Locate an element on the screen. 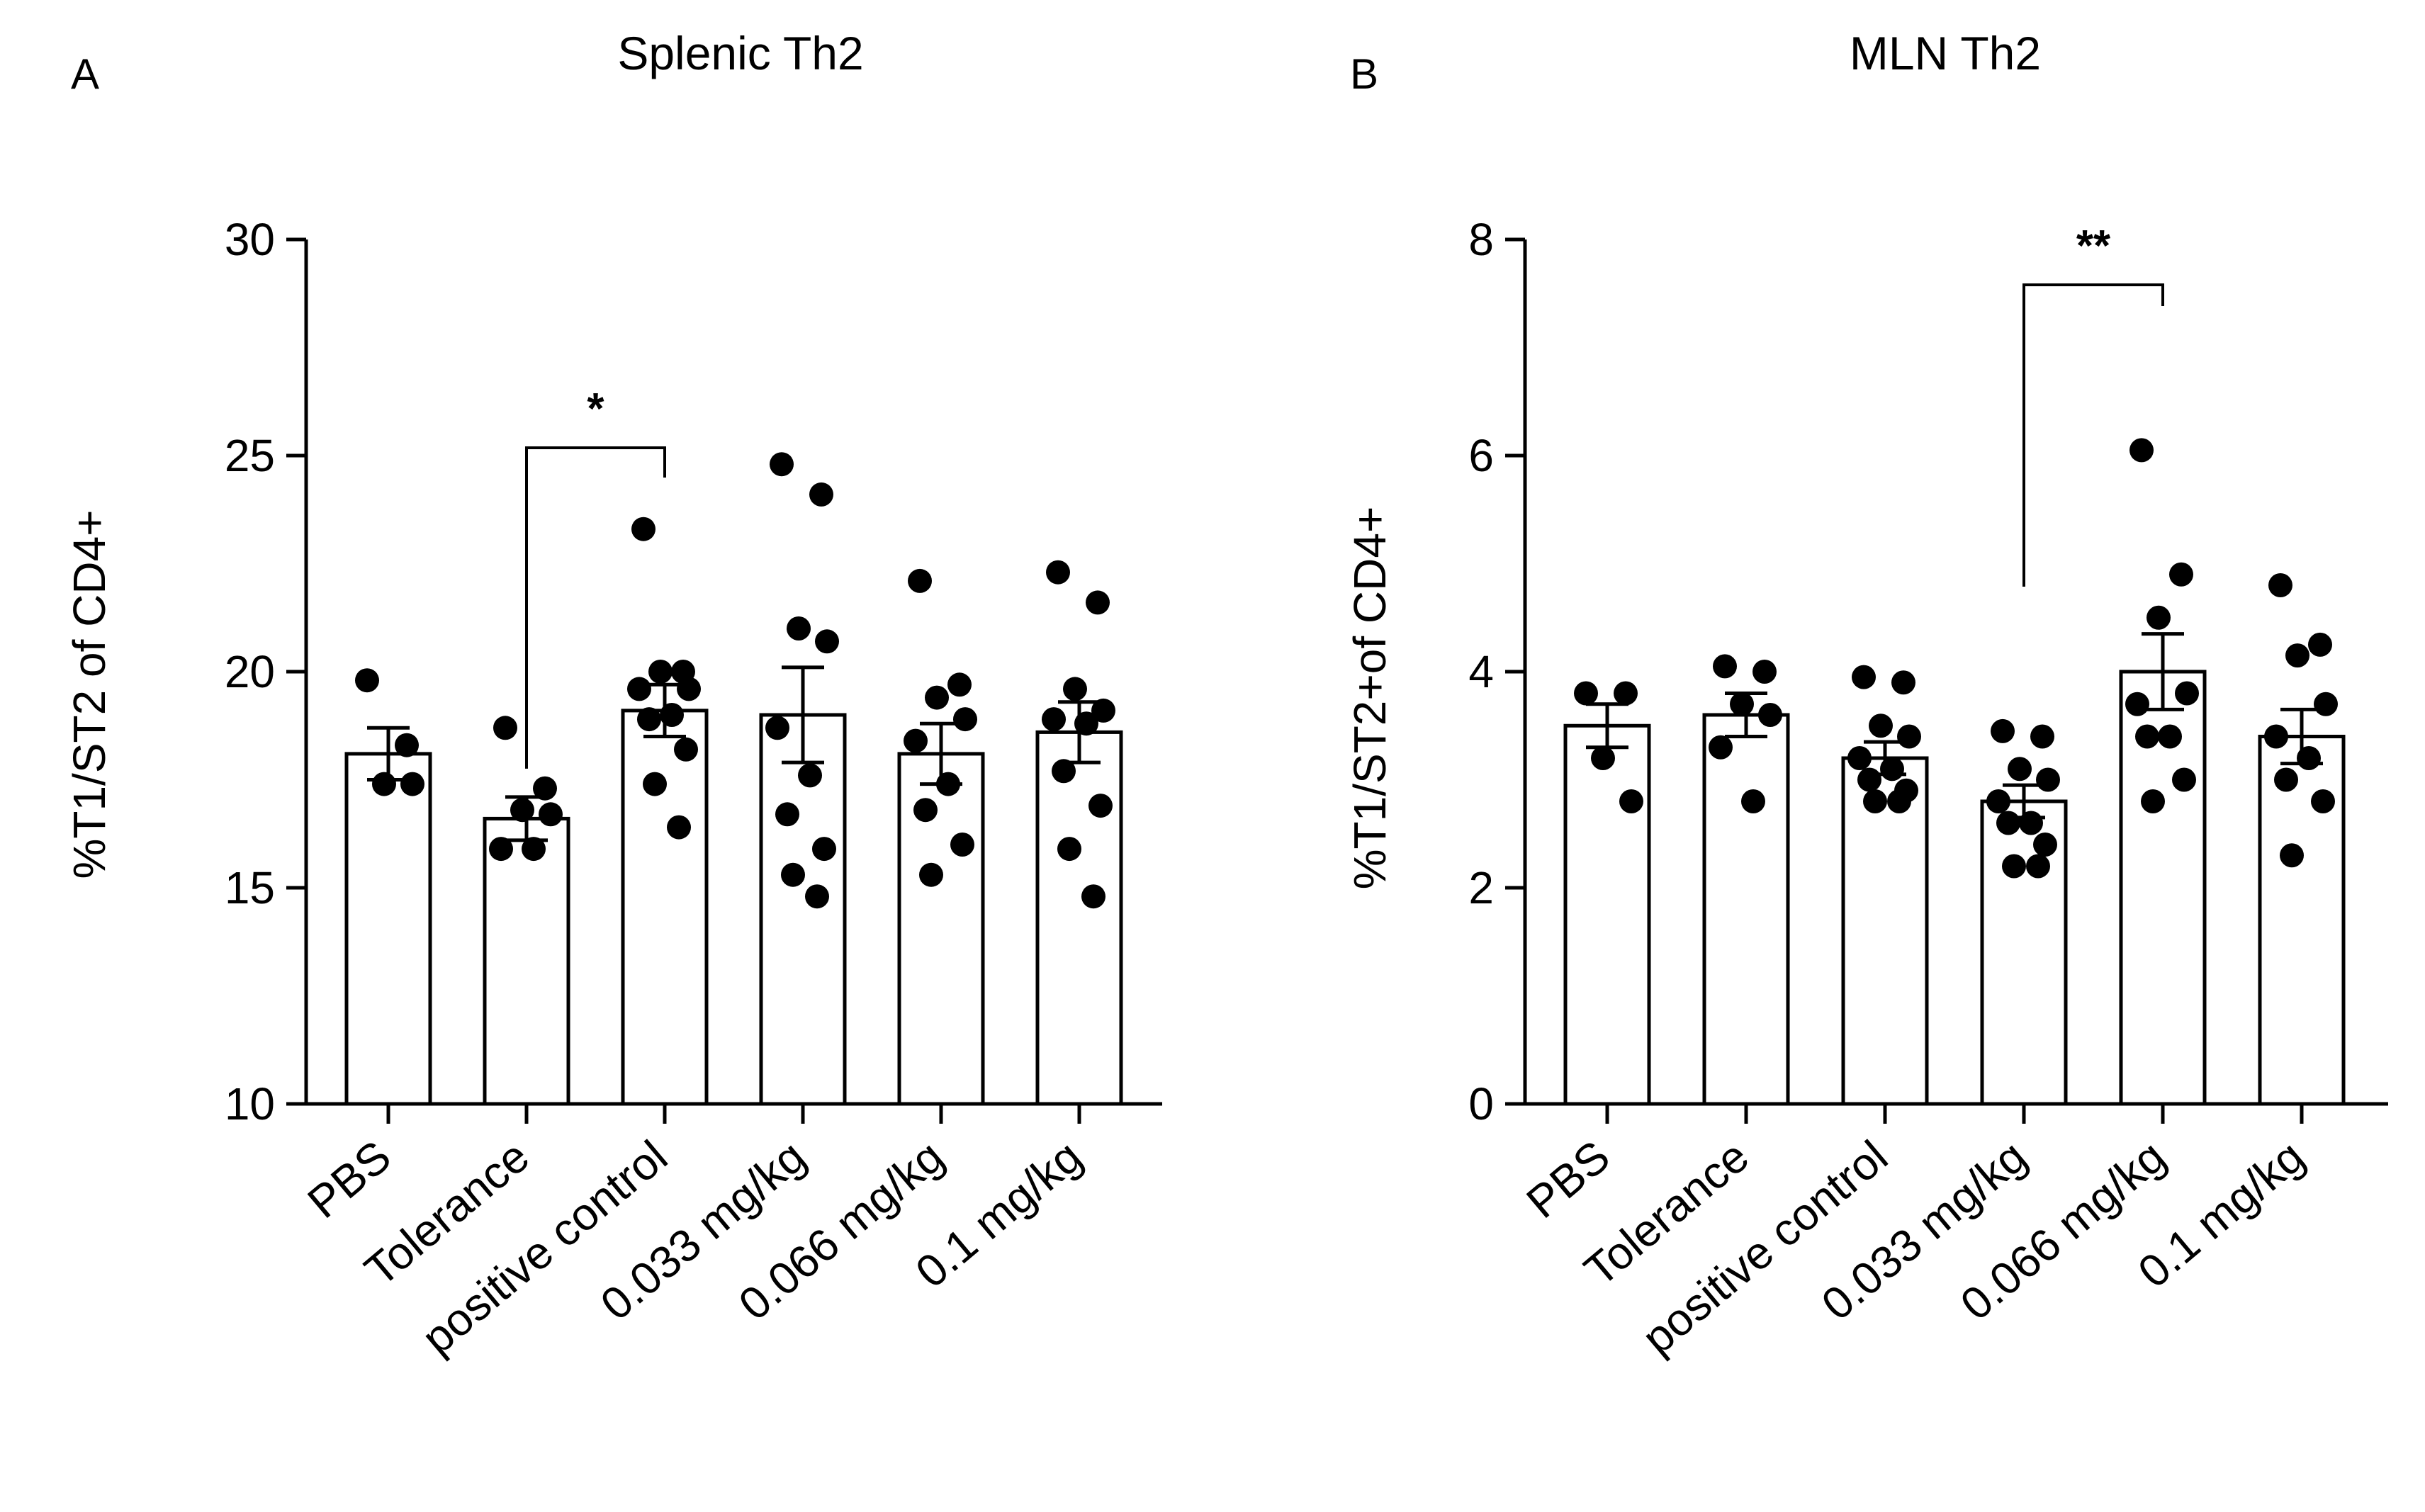 This screenshot has height=1512, width=2425. y-tick-label: 4 is located at coordinates (1481, 671).